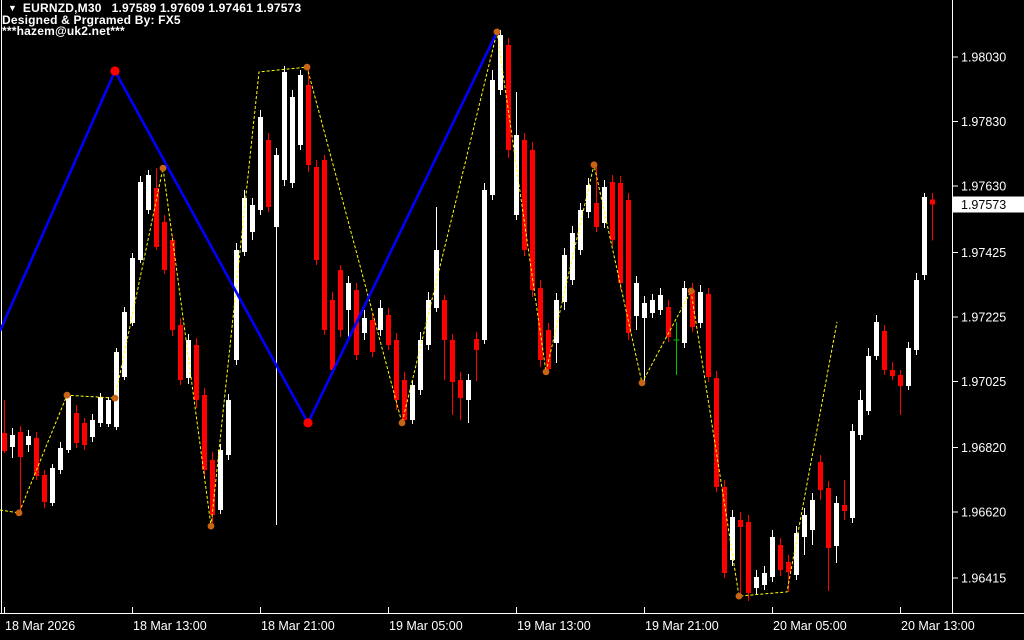  Describe the element at coordinates (682, 626) in the screenshot. I see `time-tick-label: 19 Mar 21:00` at that location.